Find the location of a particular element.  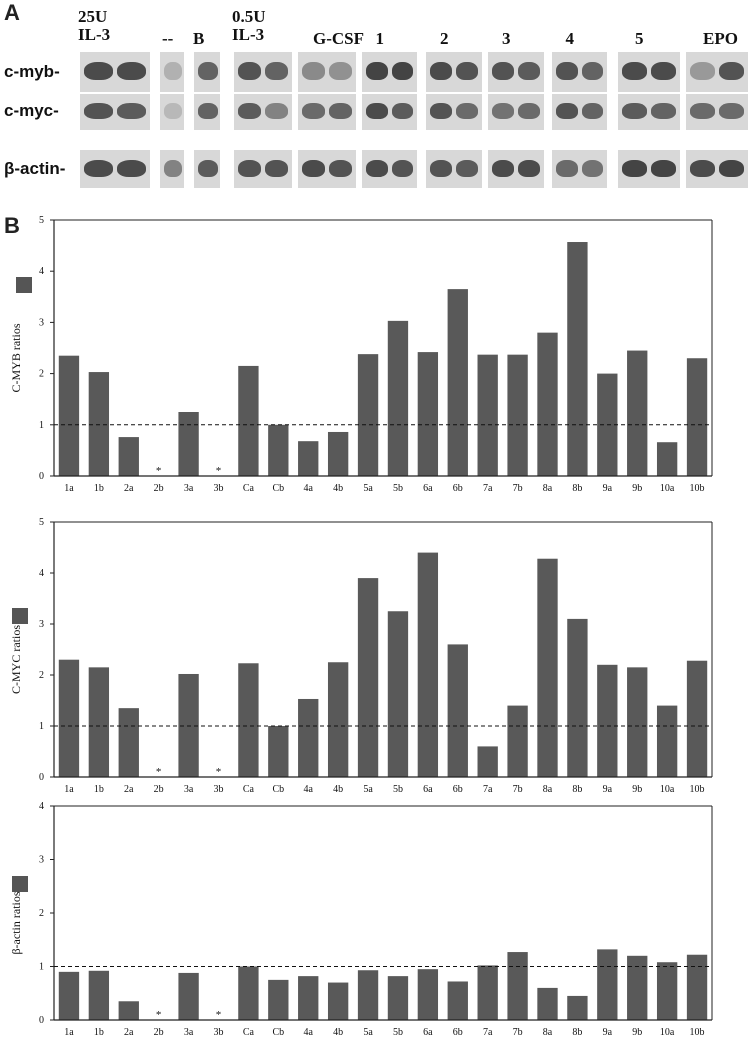

x-tick-label: 3a is located at coordinates (189, 1032).